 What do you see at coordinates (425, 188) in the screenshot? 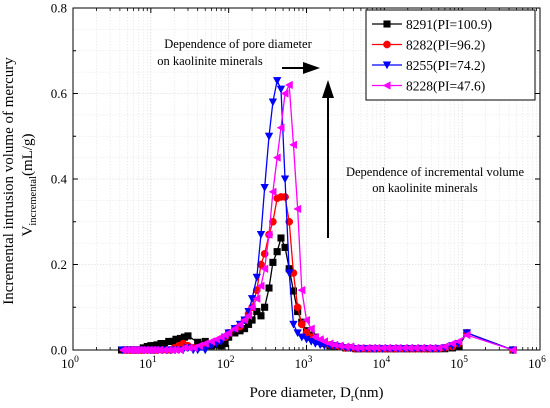
I see `annotation-incremental-volume-line2: on kaolinite minerals` at bounding box center [425, 188].